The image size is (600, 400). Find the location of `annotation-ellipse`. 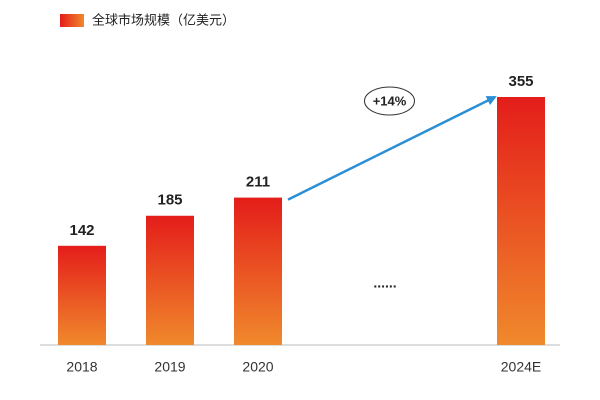

annotation-ellipse is located at coordinates (389, 101).